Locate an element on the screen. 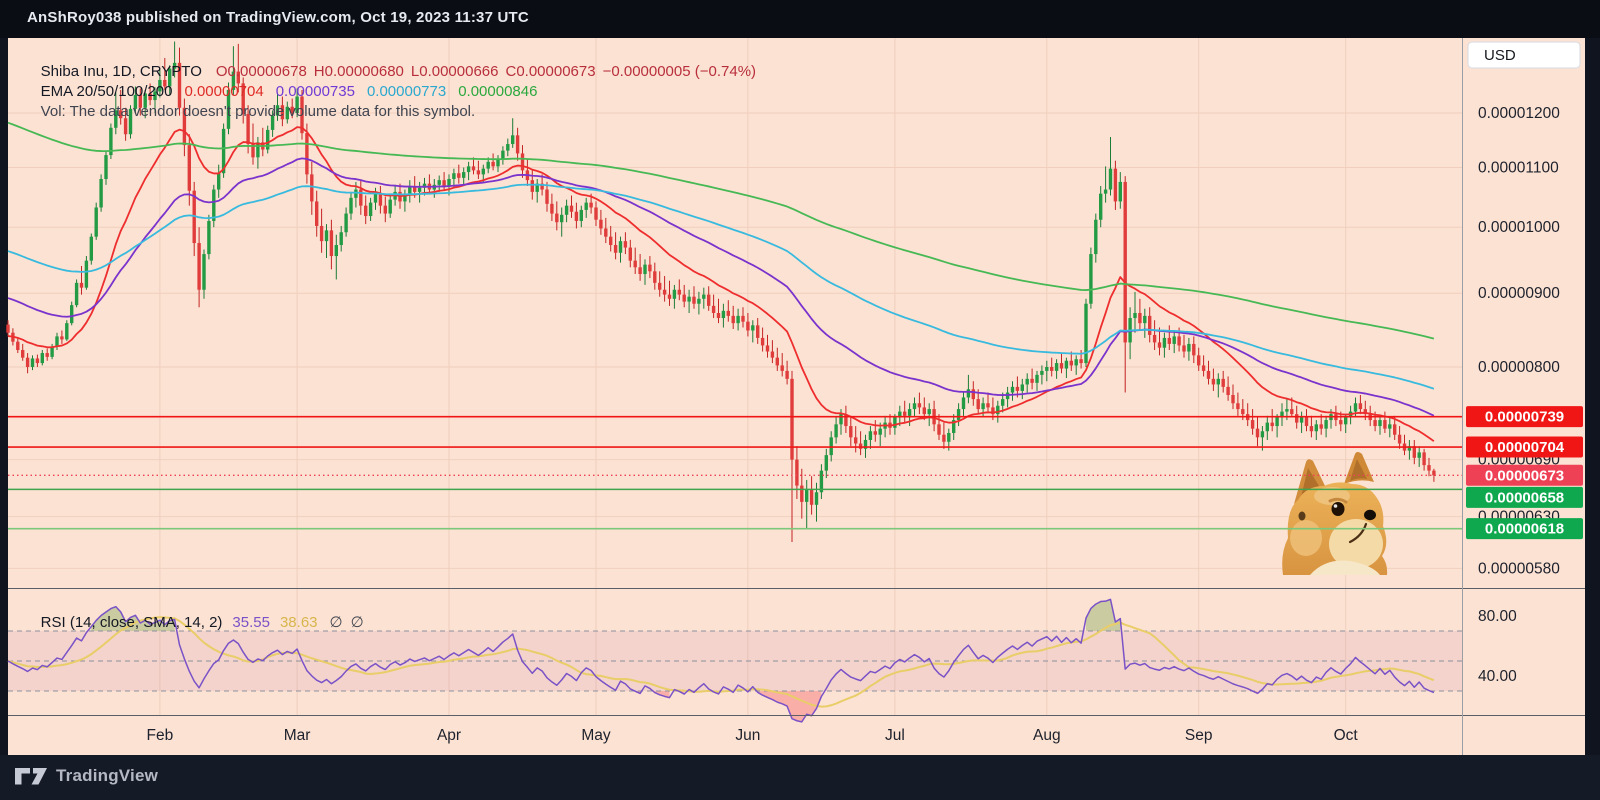 The image size is (1600, 800). svg-text: 0.00001200 is located at coordinates (1519, 113).